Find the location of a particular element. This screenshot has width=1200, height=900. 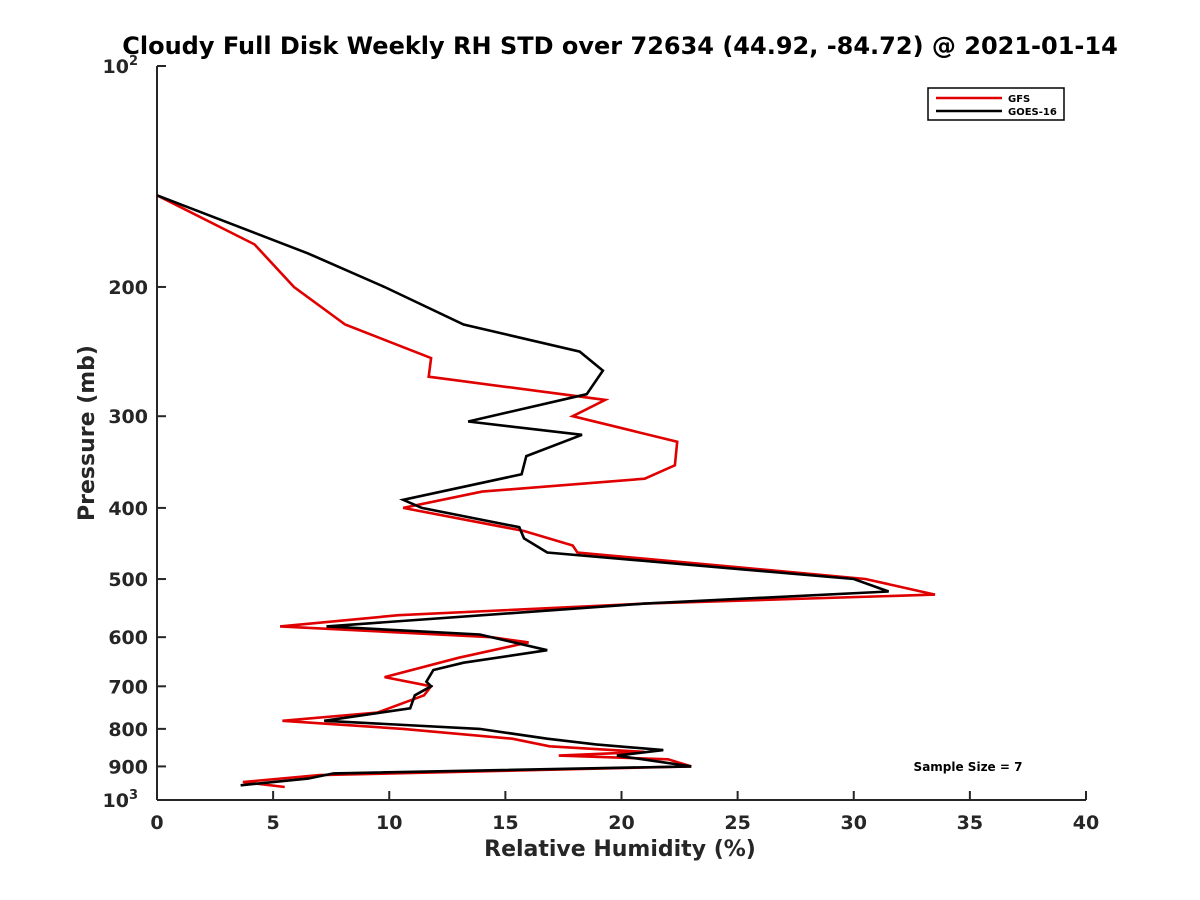

y-tick-label: 200 is located at coordinates (128, 288).